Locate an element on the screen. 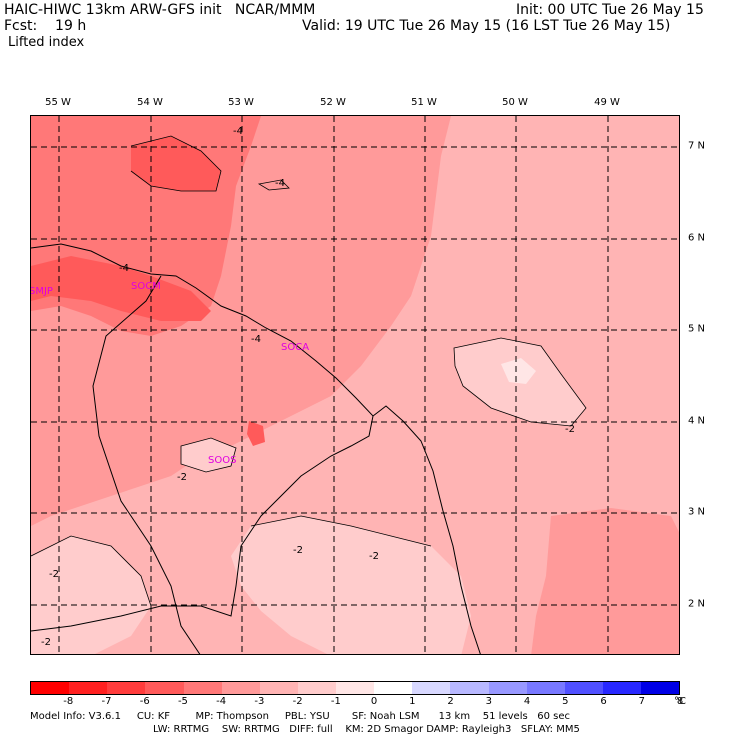  init-time: Init: 00 UTC Tue 26 May 15 is located at coordinates (610, 10).